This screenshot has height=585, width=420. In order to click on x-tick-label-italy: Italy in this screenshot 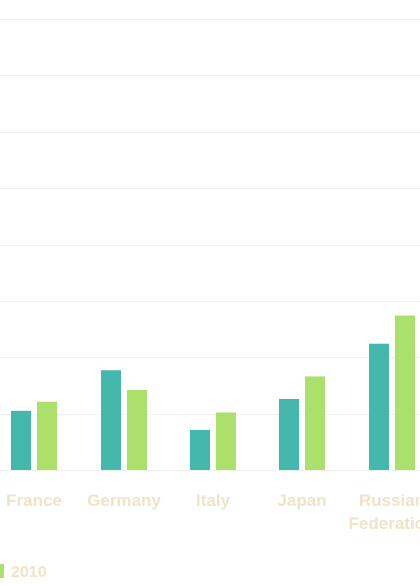, I will do `click(213, 500)`.